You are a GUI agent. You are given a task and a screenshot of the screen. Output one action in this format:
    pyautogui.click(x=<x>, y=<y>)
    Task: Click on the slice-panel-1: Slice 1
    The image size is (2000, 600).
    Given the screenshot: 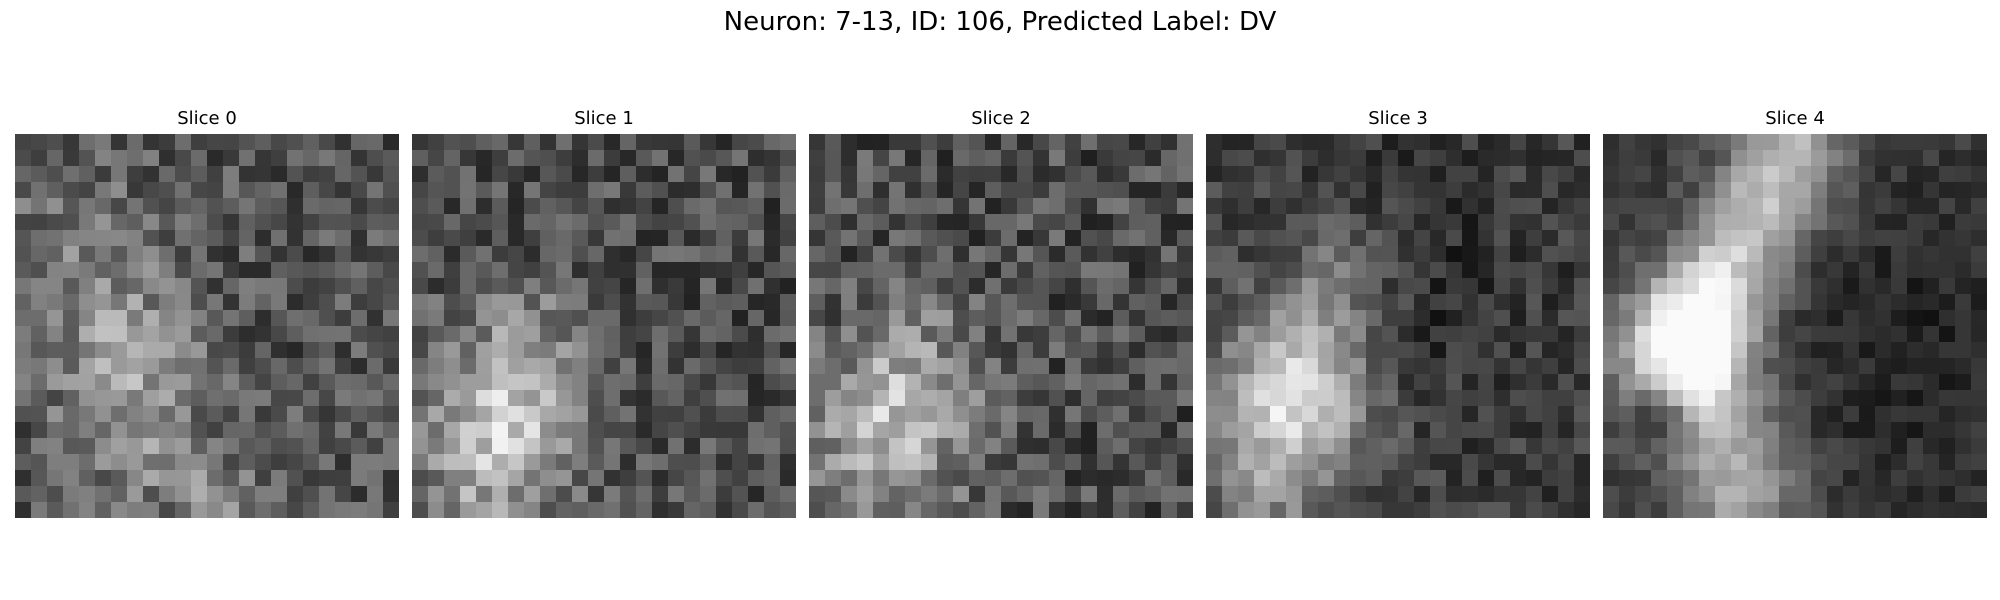 What is the action you would take?
    pyautogui.click(x=604, y=313)
    